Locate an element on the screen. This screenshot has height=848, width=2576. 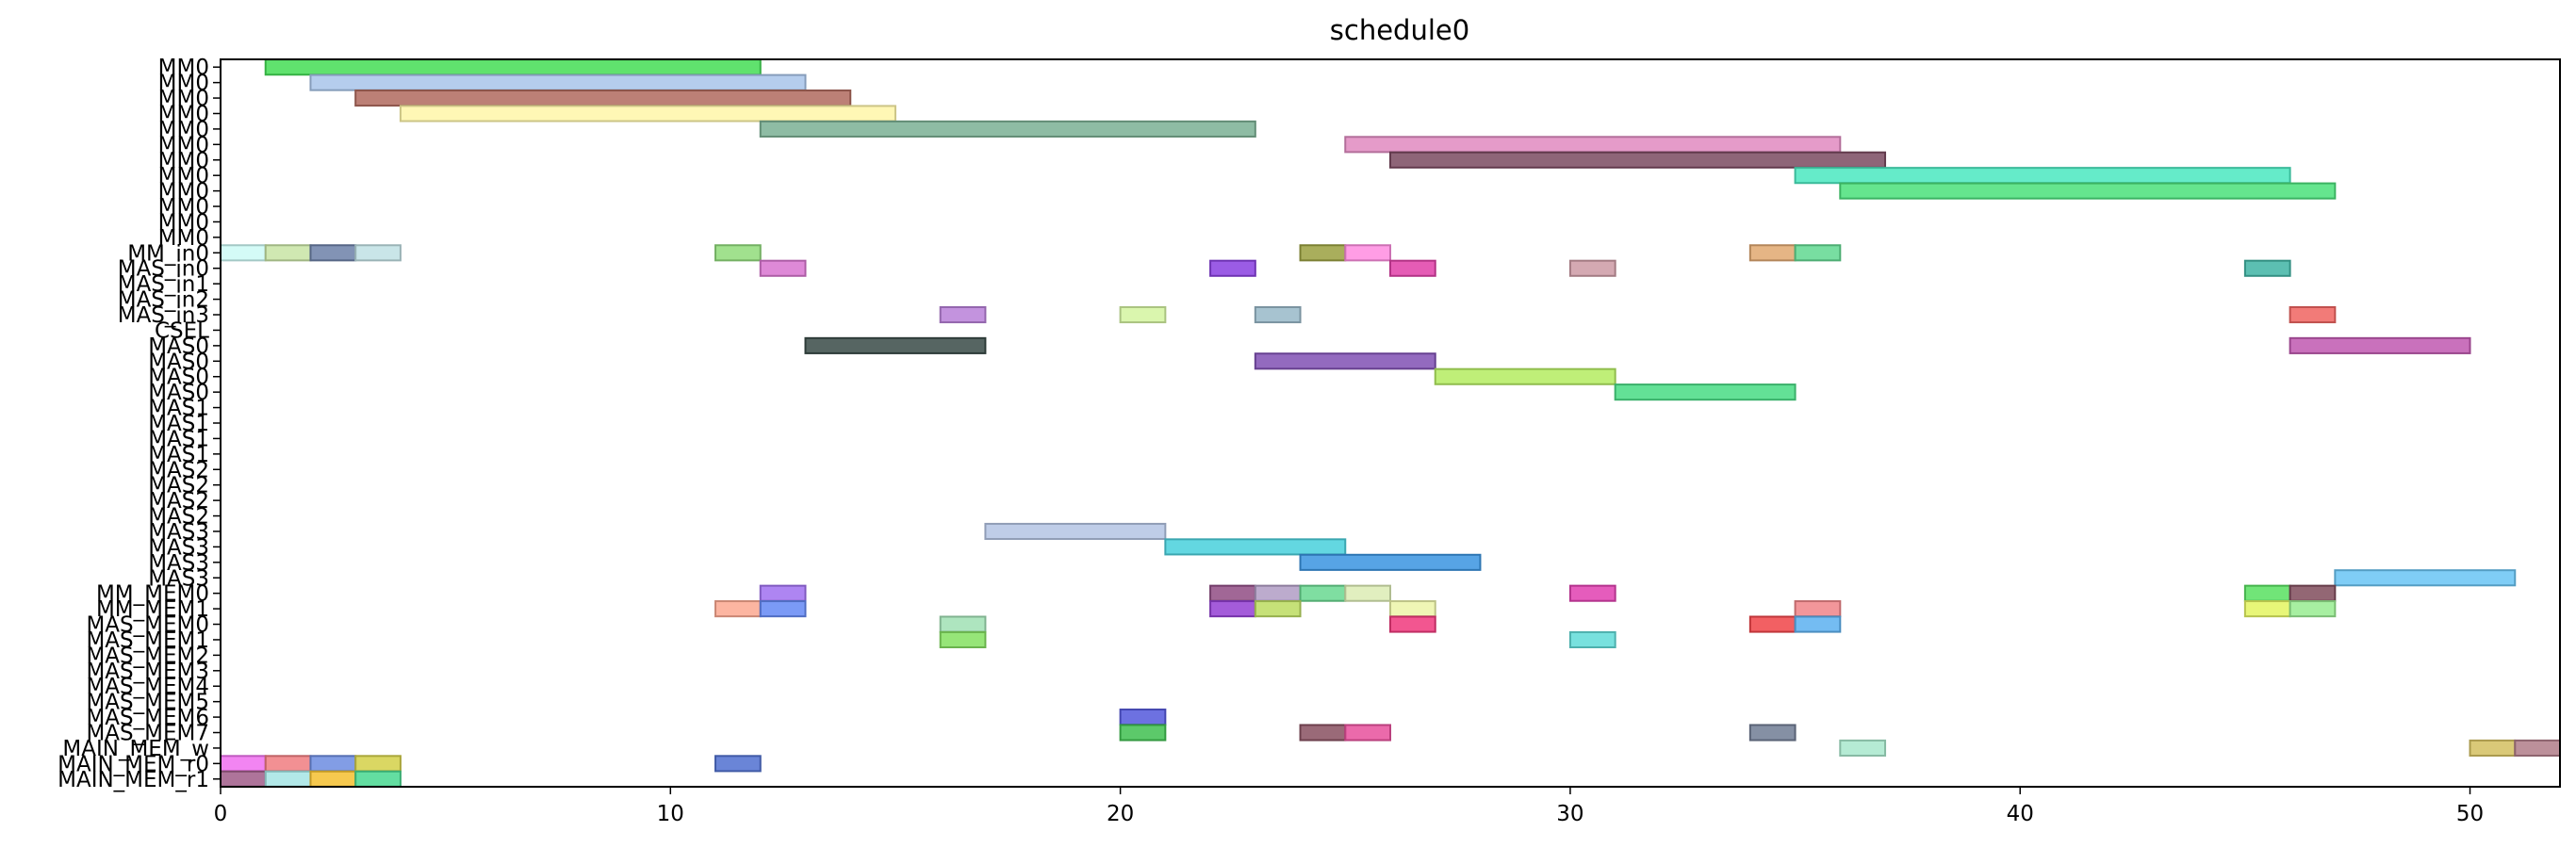
y-tick-label: MAS_in1 is located at coordinates (163, 284).